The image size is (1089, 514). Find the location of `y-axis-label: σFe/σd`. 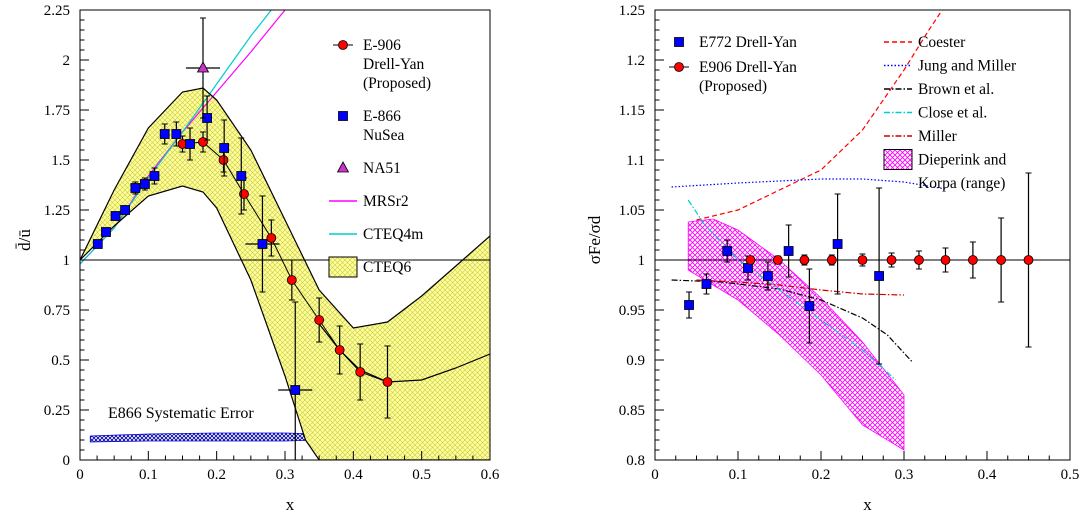

y-axis-label: σFe/σd is located at coordinates (594, 239).